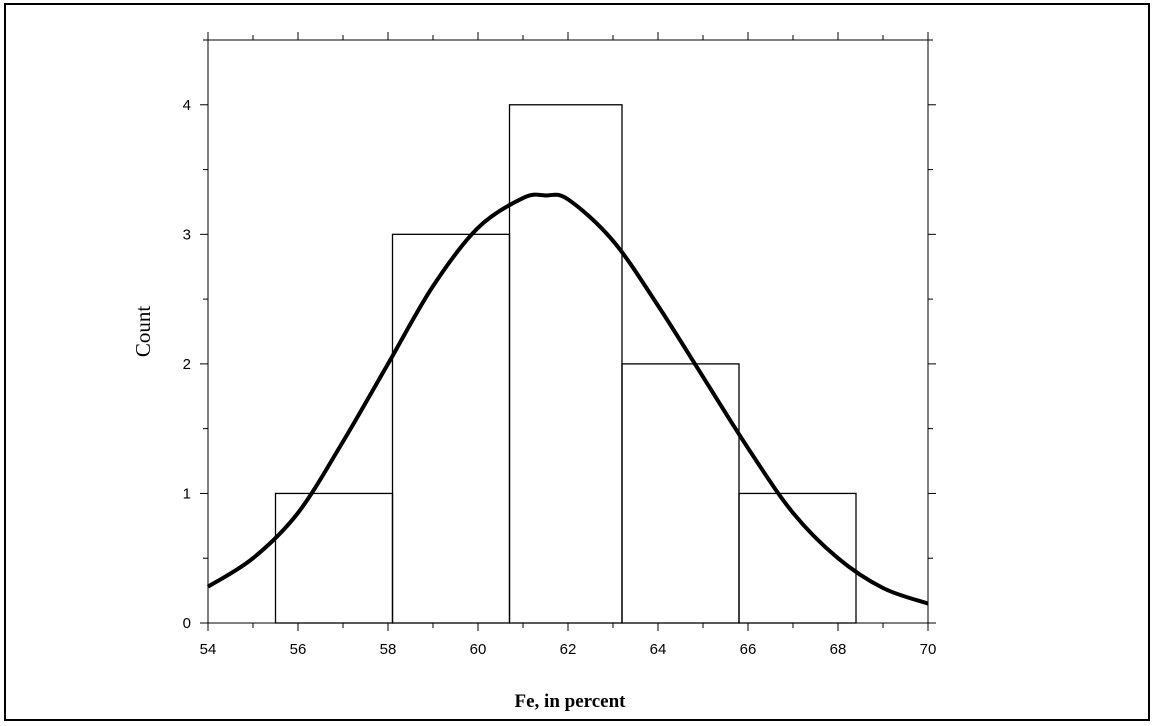 The image size is (1155, 726). Describe the element at coordinates (187, 493) in the screenshot. I see `y-tick-label: 1` at that location.